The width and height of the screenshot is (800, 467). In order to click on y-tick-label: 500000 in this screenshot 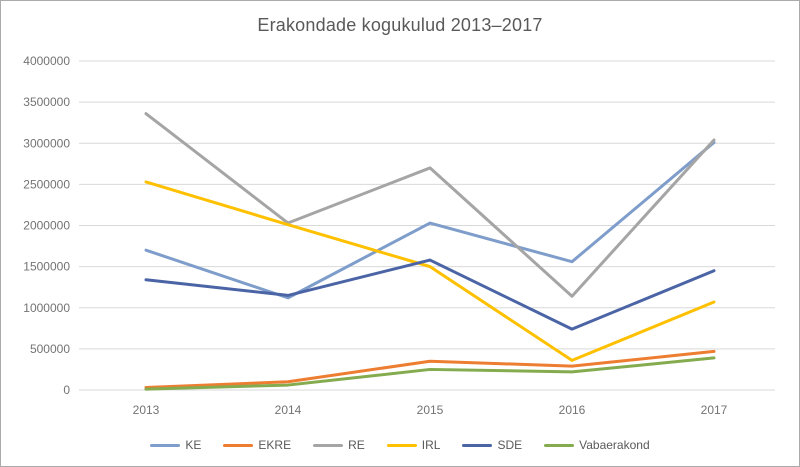, I will do `click(50, 349)`.